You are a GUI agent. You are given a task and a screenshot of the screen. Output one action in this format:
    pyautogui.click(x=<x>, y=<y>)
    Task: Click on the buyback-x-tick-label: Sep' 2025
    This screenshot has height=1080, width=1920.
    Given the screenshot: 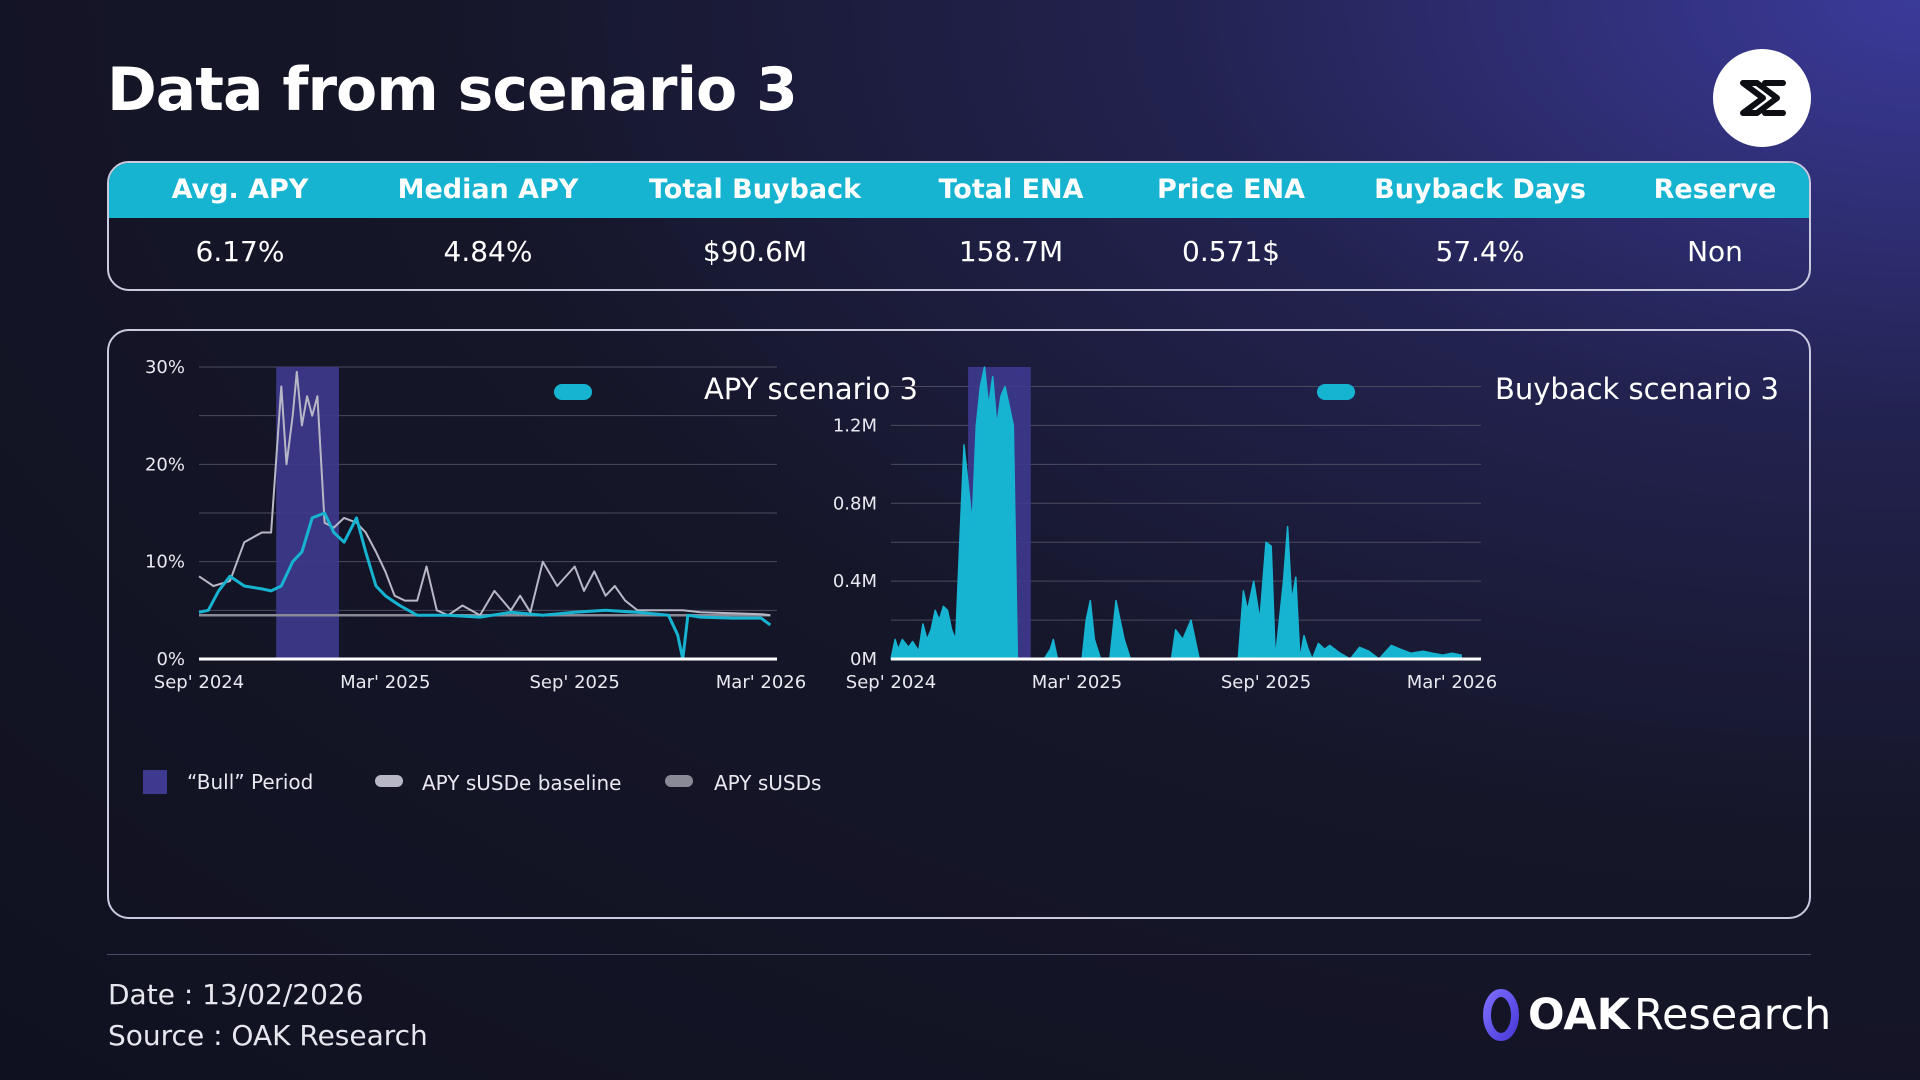 What is the action you would take?
    pyautogui.click(x=1266, y=682)
    